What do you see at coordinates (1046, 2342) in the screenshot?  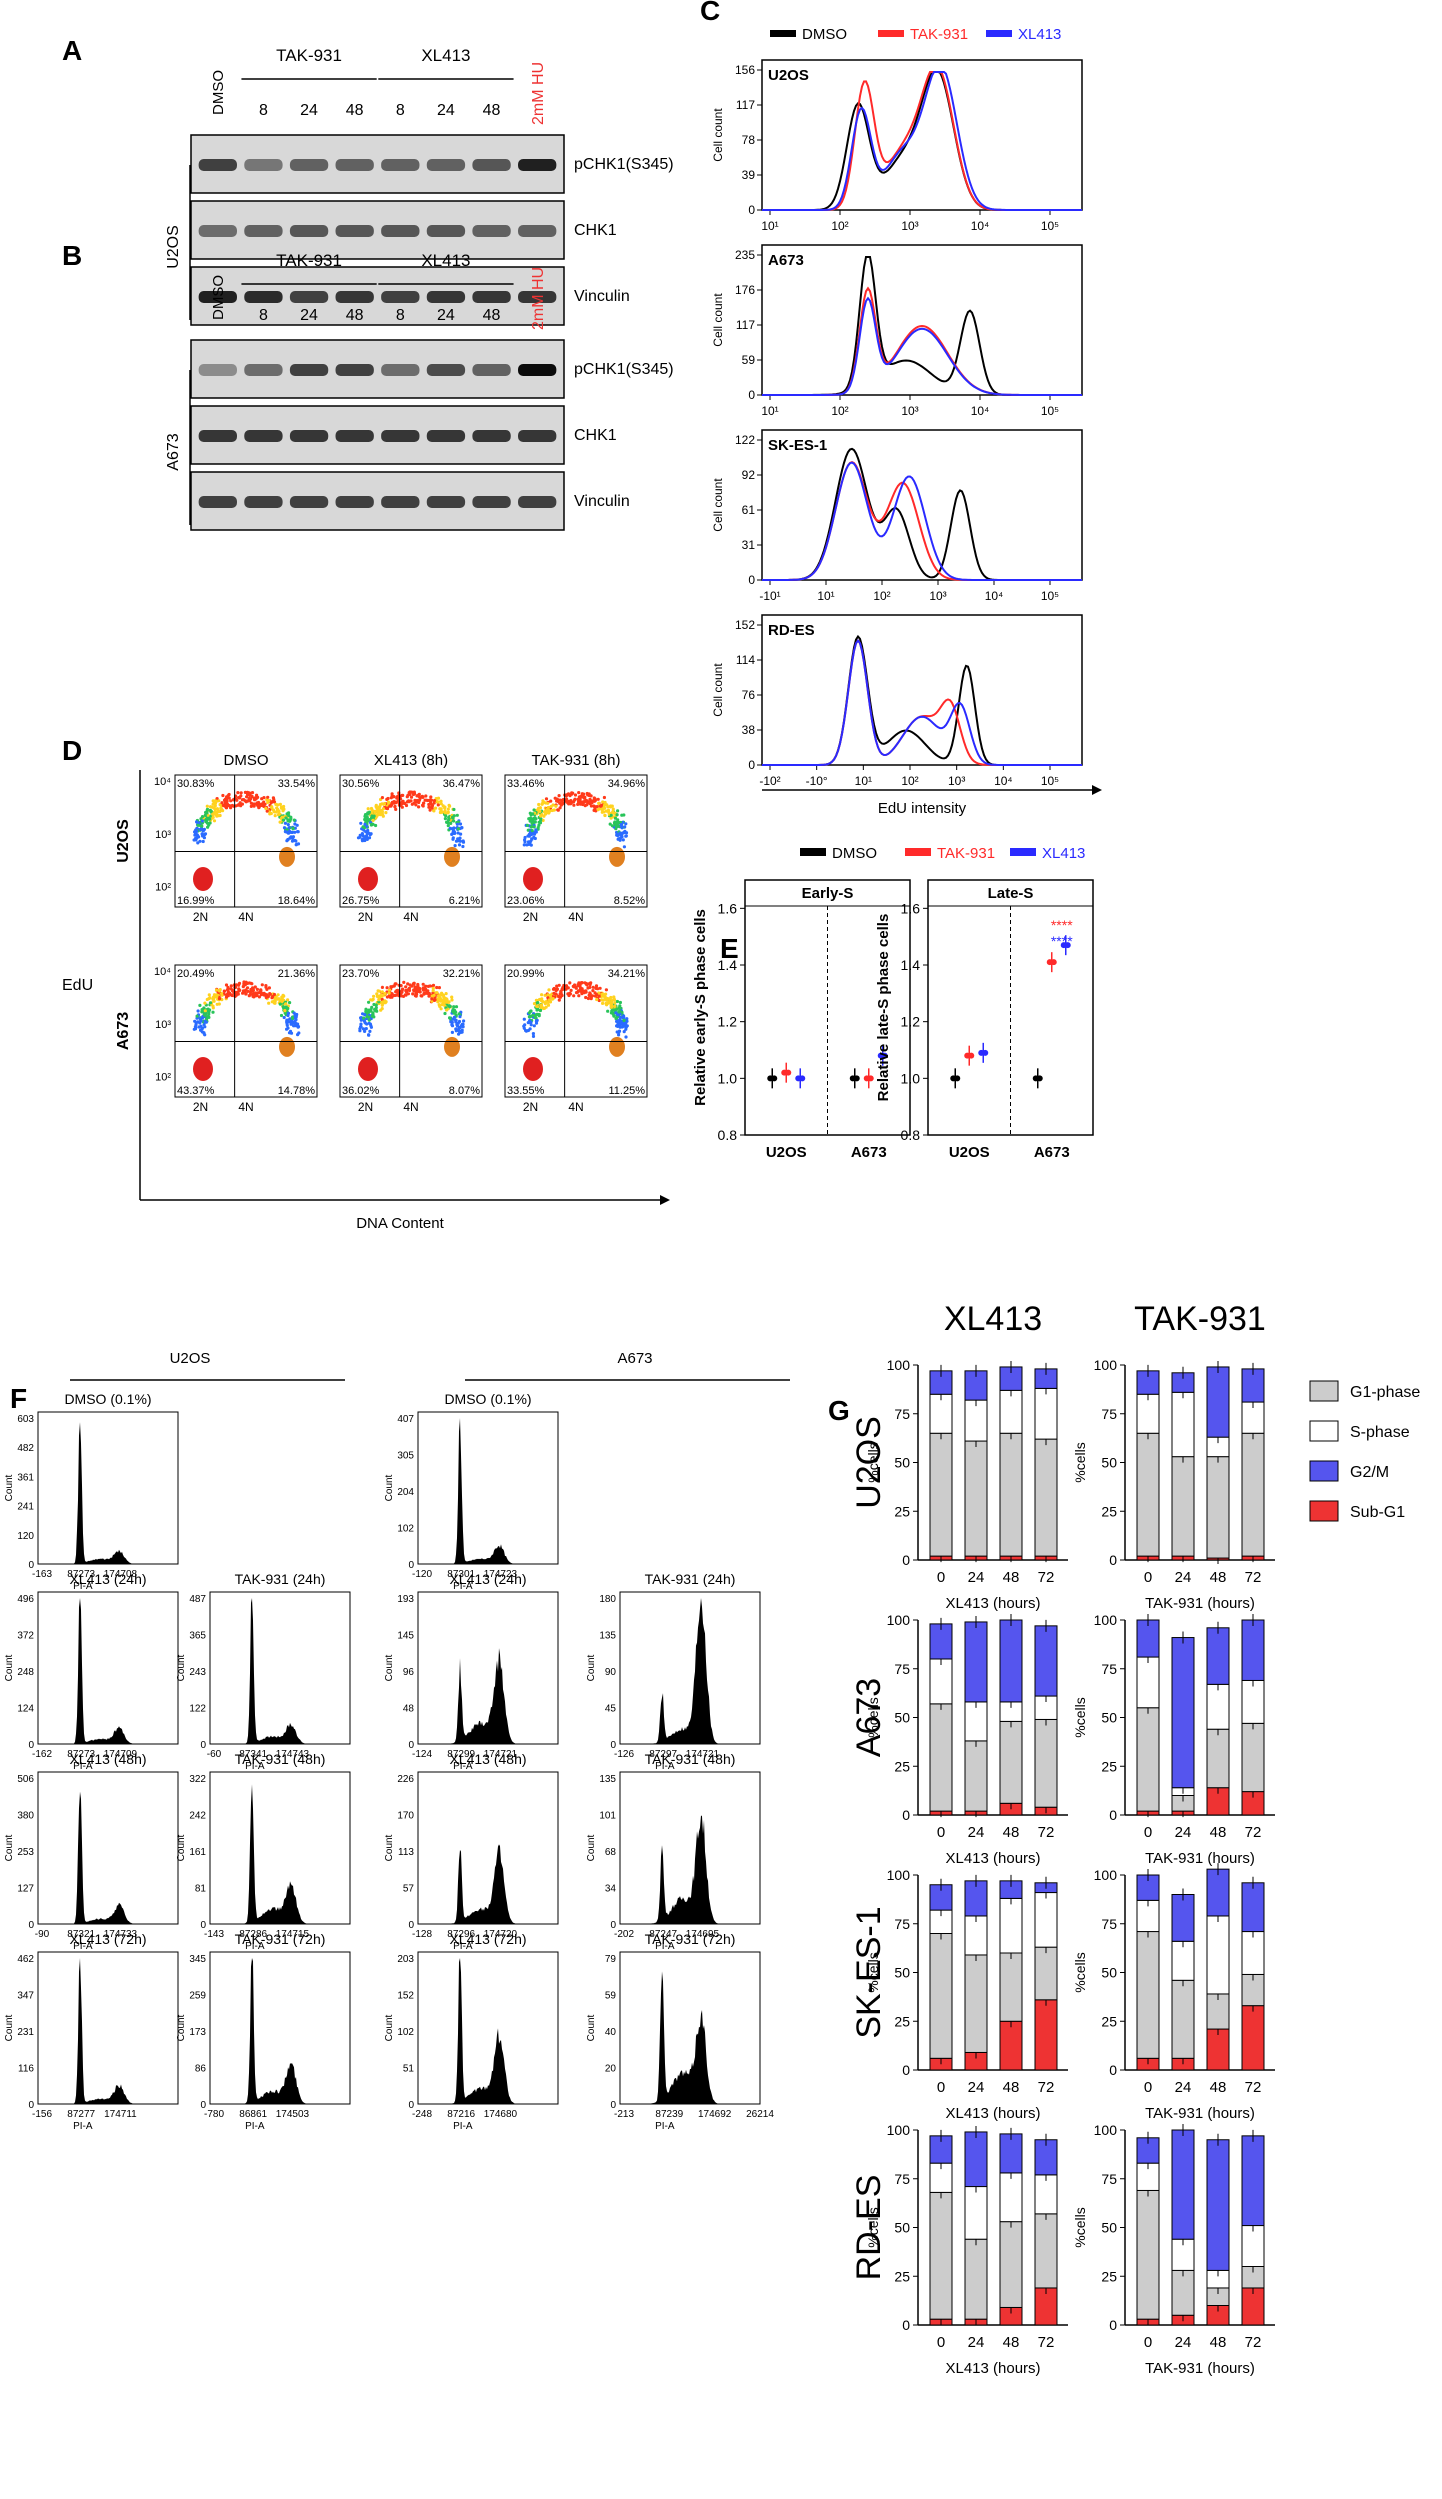 I see `x-tick-label: 72` at bounding box center [1046, 2342].